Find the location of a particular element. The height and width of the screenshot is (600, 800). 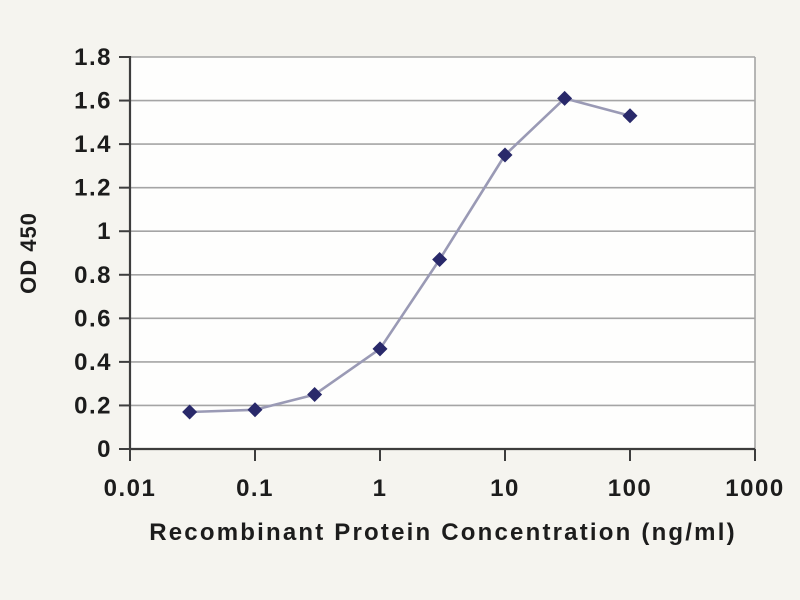

y-tick-label: 1.4 is located at coordinates (93, 144).